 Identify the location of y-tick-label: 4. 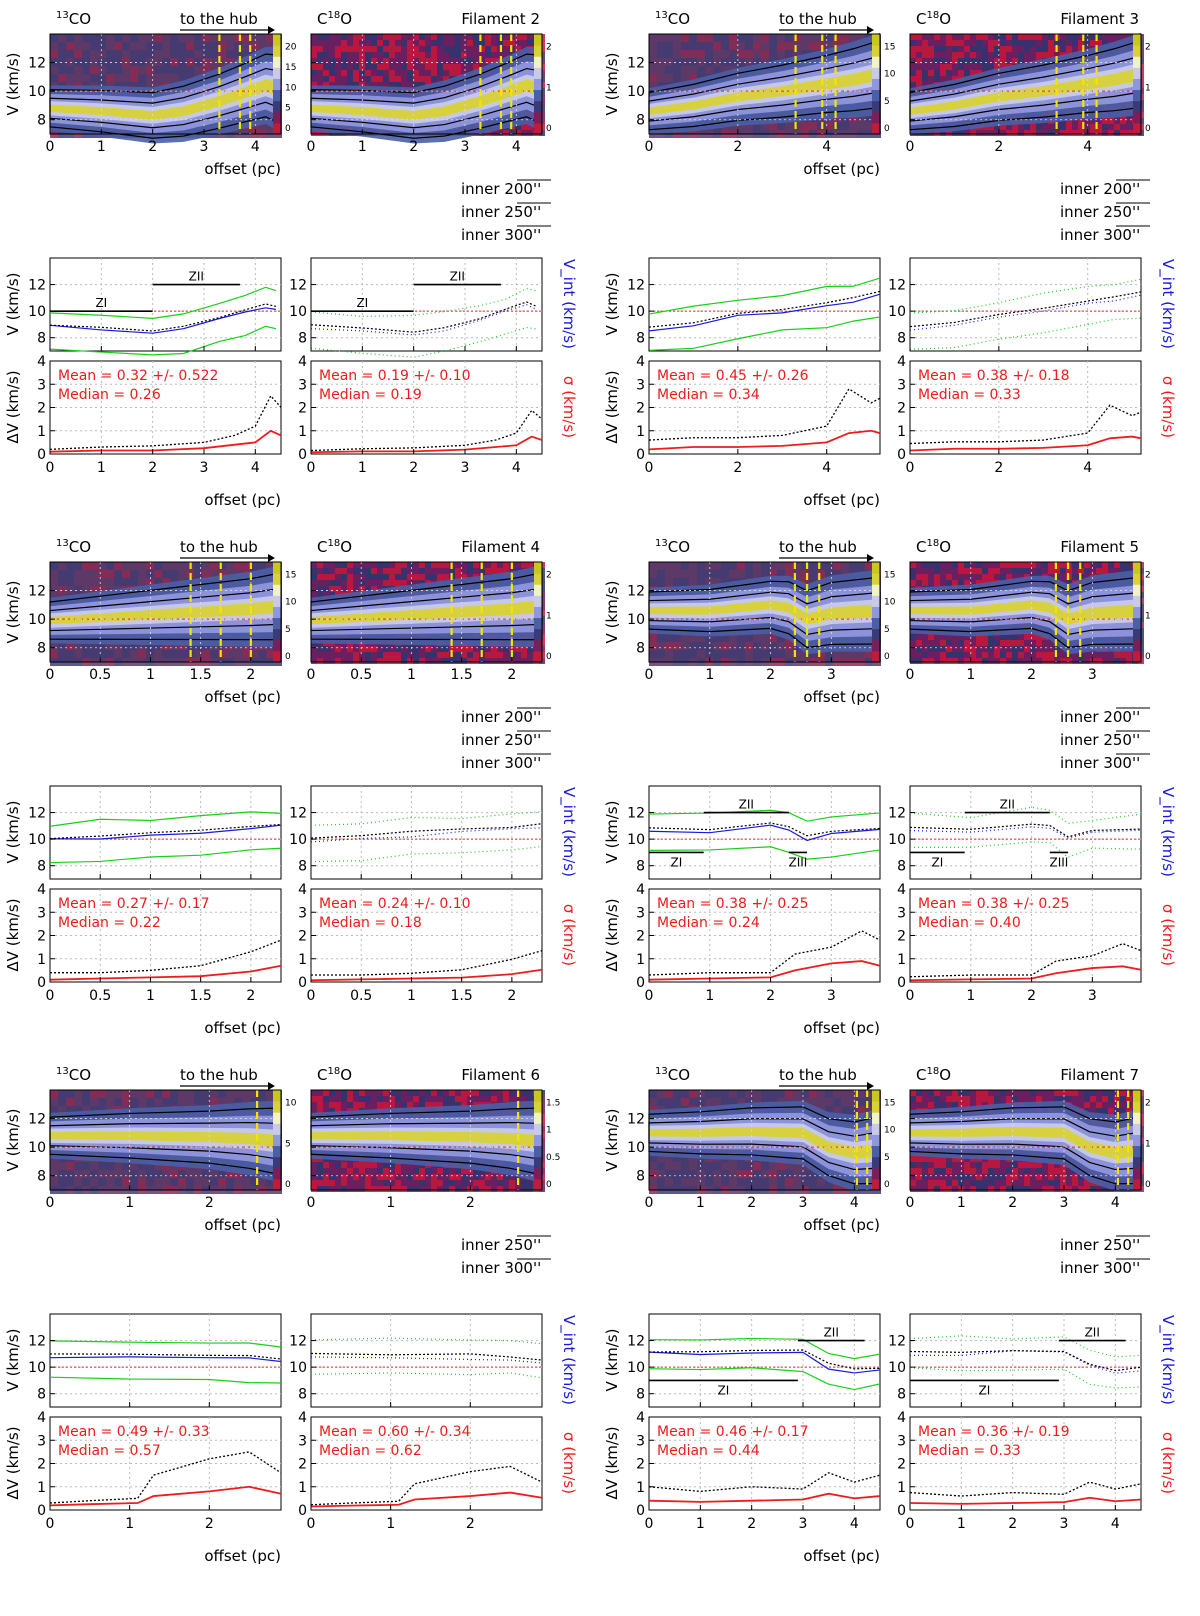
(640, 362).